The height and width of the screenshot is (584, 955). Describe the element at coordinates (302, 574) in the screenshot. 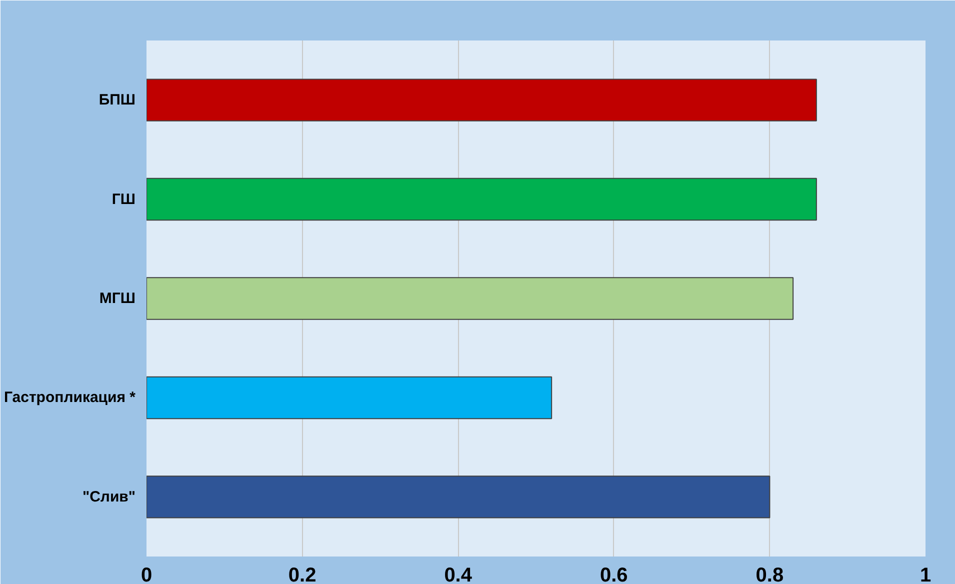

I see `x-tick-label: 0.2` at that location.